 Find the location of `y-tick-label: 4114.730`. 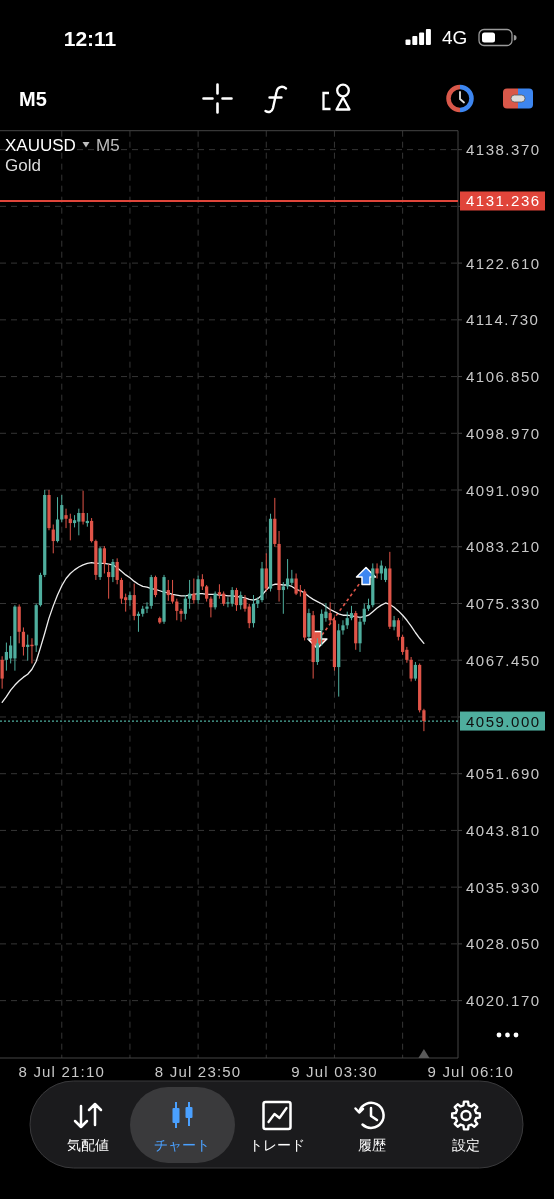

y-tick-label: 4114.730 is located at coordinates (503, 320).